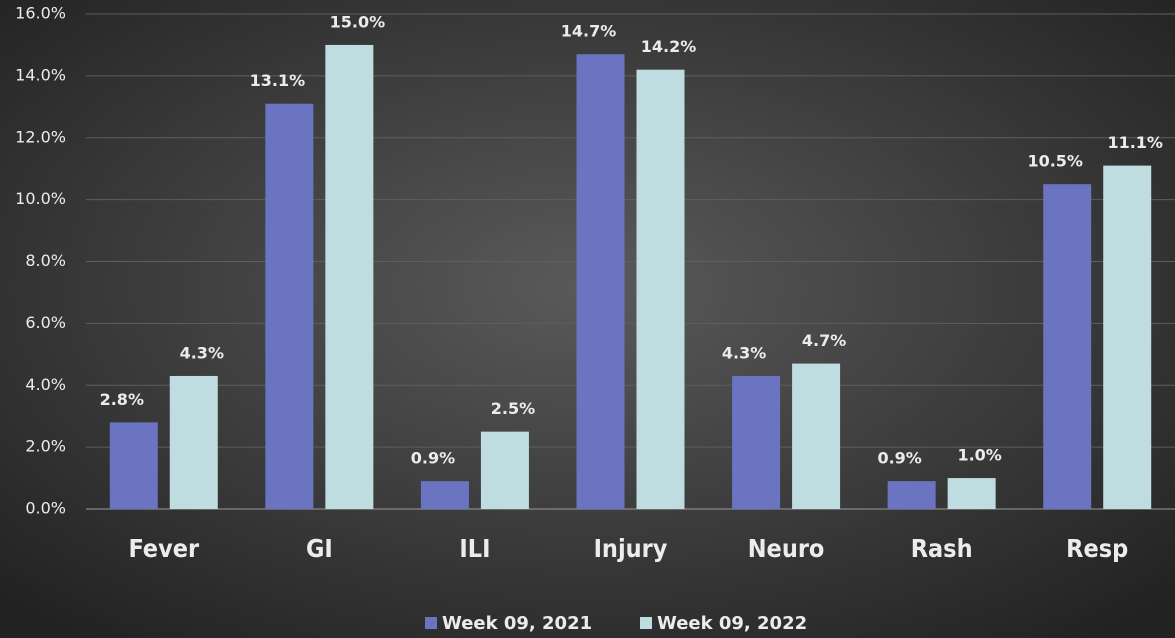 Image resolution: width=1175 pixels, height=638 pixels. What do you see at coordinates (164, 548) in the screenshot?
I see `x-tick-label: Fever` at bounding box center [164, 548].